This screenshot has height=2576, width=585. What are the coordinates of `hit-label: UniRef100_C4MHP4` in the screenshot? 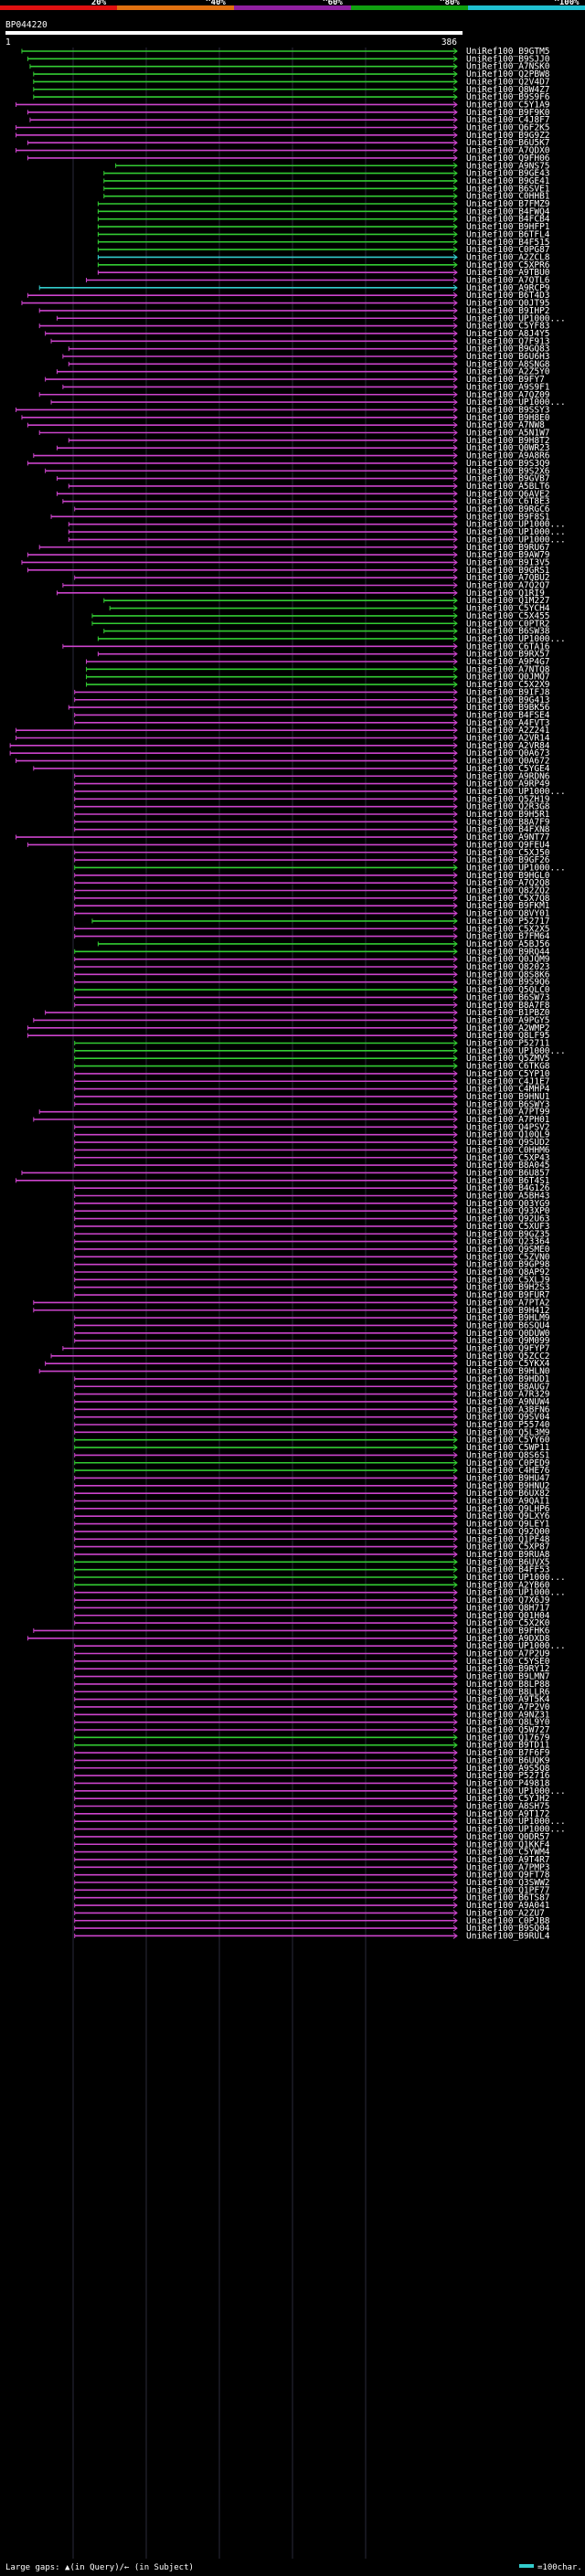 It's located at (508, 1090).